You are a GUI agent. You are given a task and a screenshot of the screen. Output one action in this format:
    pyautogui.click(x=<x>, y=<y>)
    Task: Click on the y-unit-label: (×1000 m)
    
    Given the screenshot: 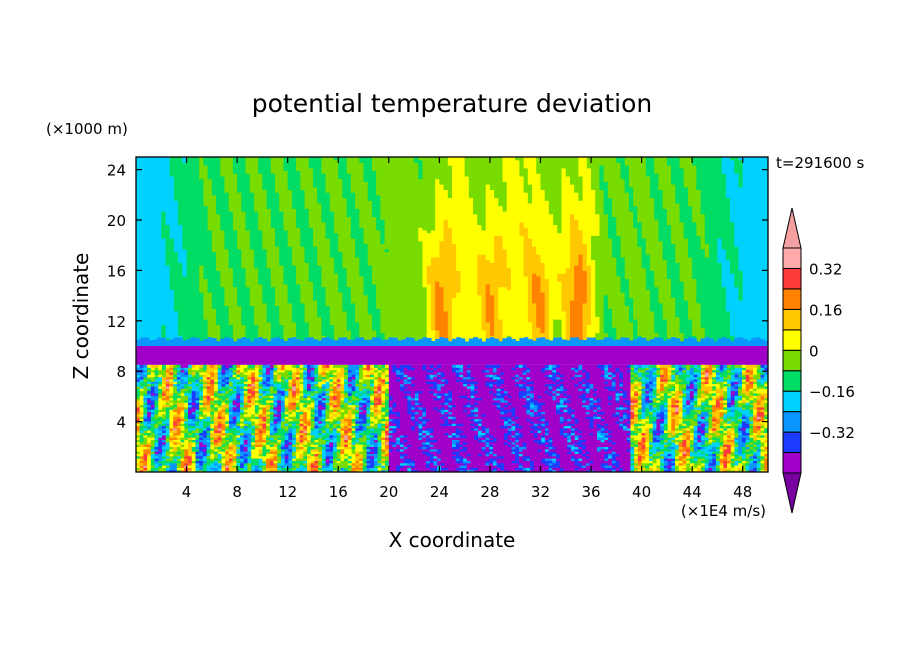 What is the action you would take?
    pyautogui.click(x=87, y=129)
    